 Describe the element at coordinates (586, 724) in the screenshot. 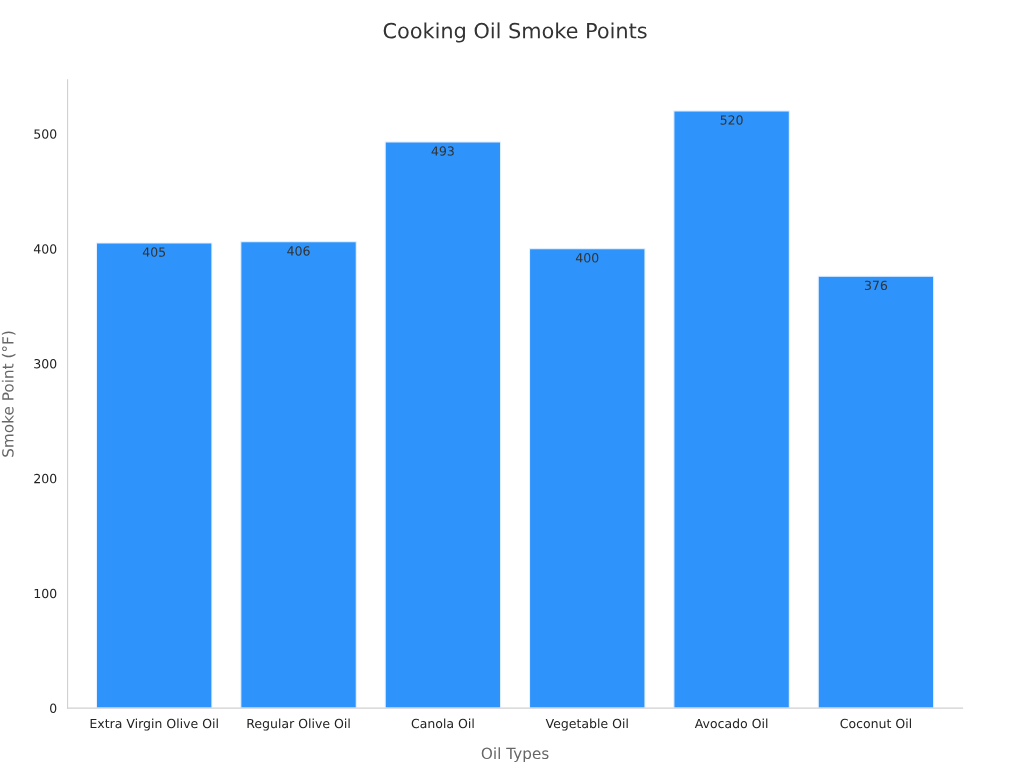

I see `x-tick-label: Vegetable Oil` at that location.